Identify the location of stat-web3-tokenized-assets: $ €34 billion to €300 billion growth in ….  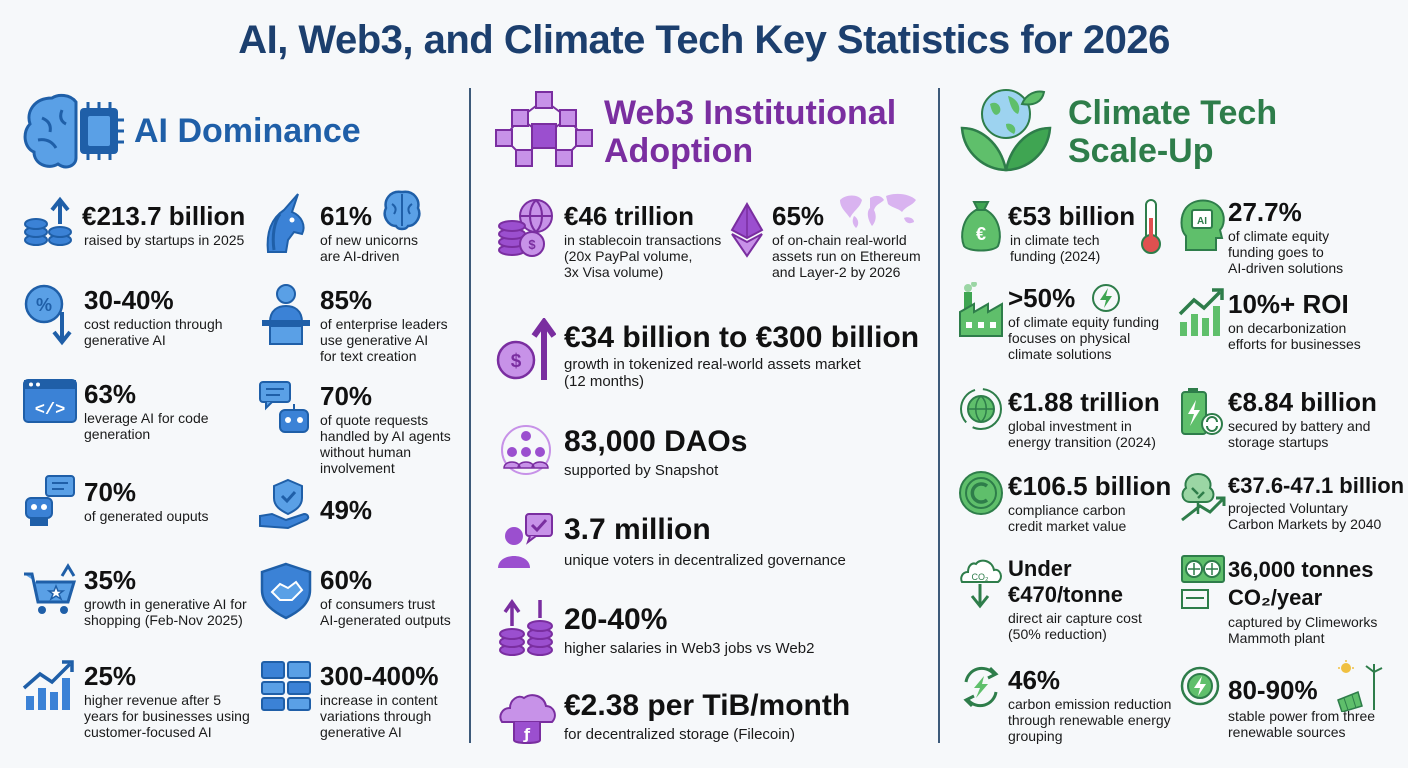
(716, 358).